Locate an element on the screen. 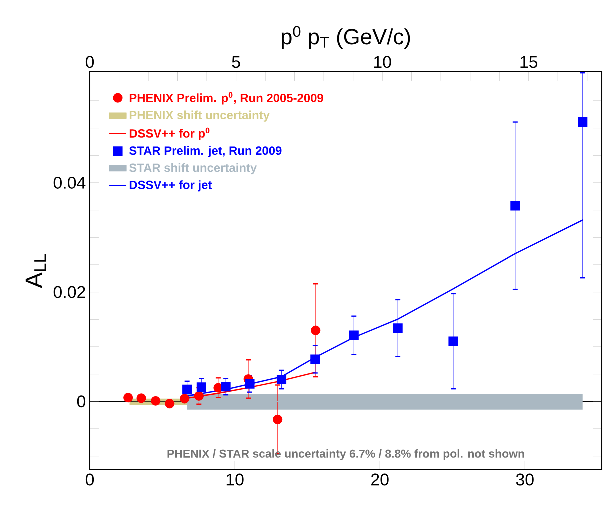  x2-tick-label: 15 is located at coordinates (529, 62).